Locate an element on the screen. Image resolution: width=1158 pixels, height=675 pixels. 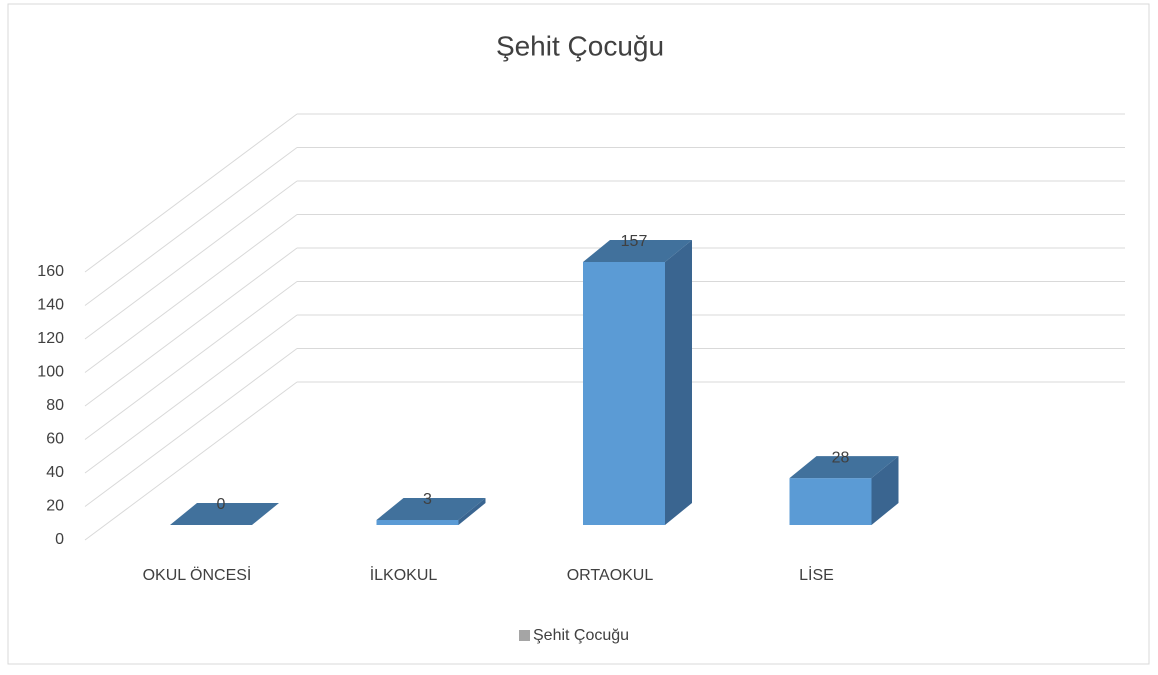
y-tick-label: 100 is located at coordinates (50, 372).